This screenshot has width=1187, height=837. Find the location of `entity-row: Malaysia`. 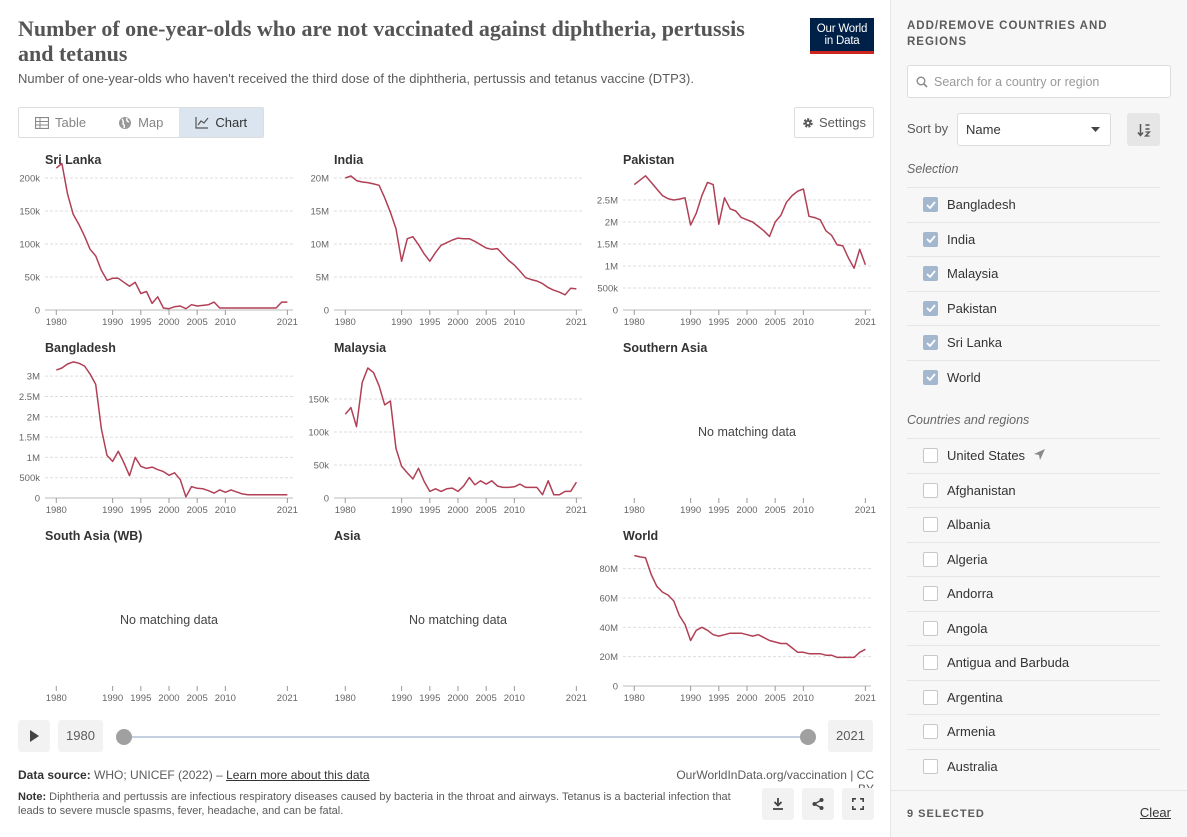

entity-row: Malaysia is located at coordinates (1033, 273).